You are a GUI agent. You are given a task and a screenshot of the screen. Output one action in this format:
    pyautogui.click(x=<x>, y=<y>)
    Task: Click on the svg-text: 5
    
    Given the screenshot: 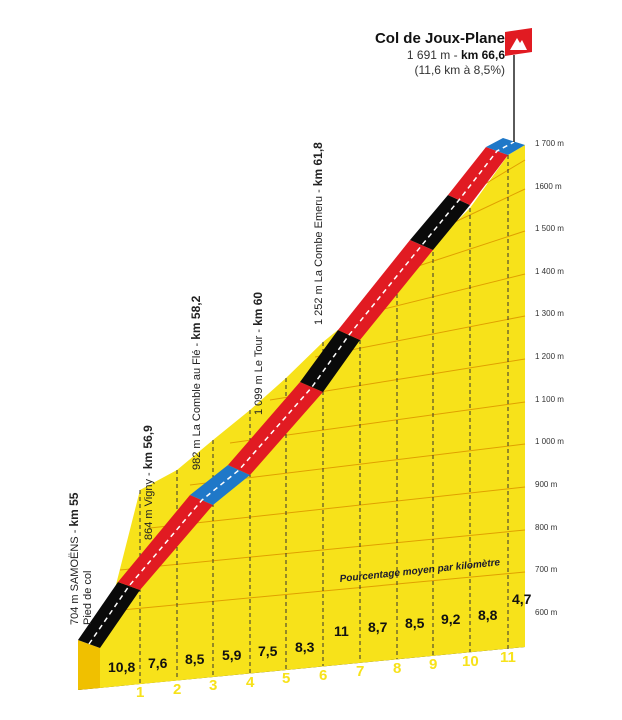 What is the action you would take?
    pyautogui.click(x=286, y=678)
    